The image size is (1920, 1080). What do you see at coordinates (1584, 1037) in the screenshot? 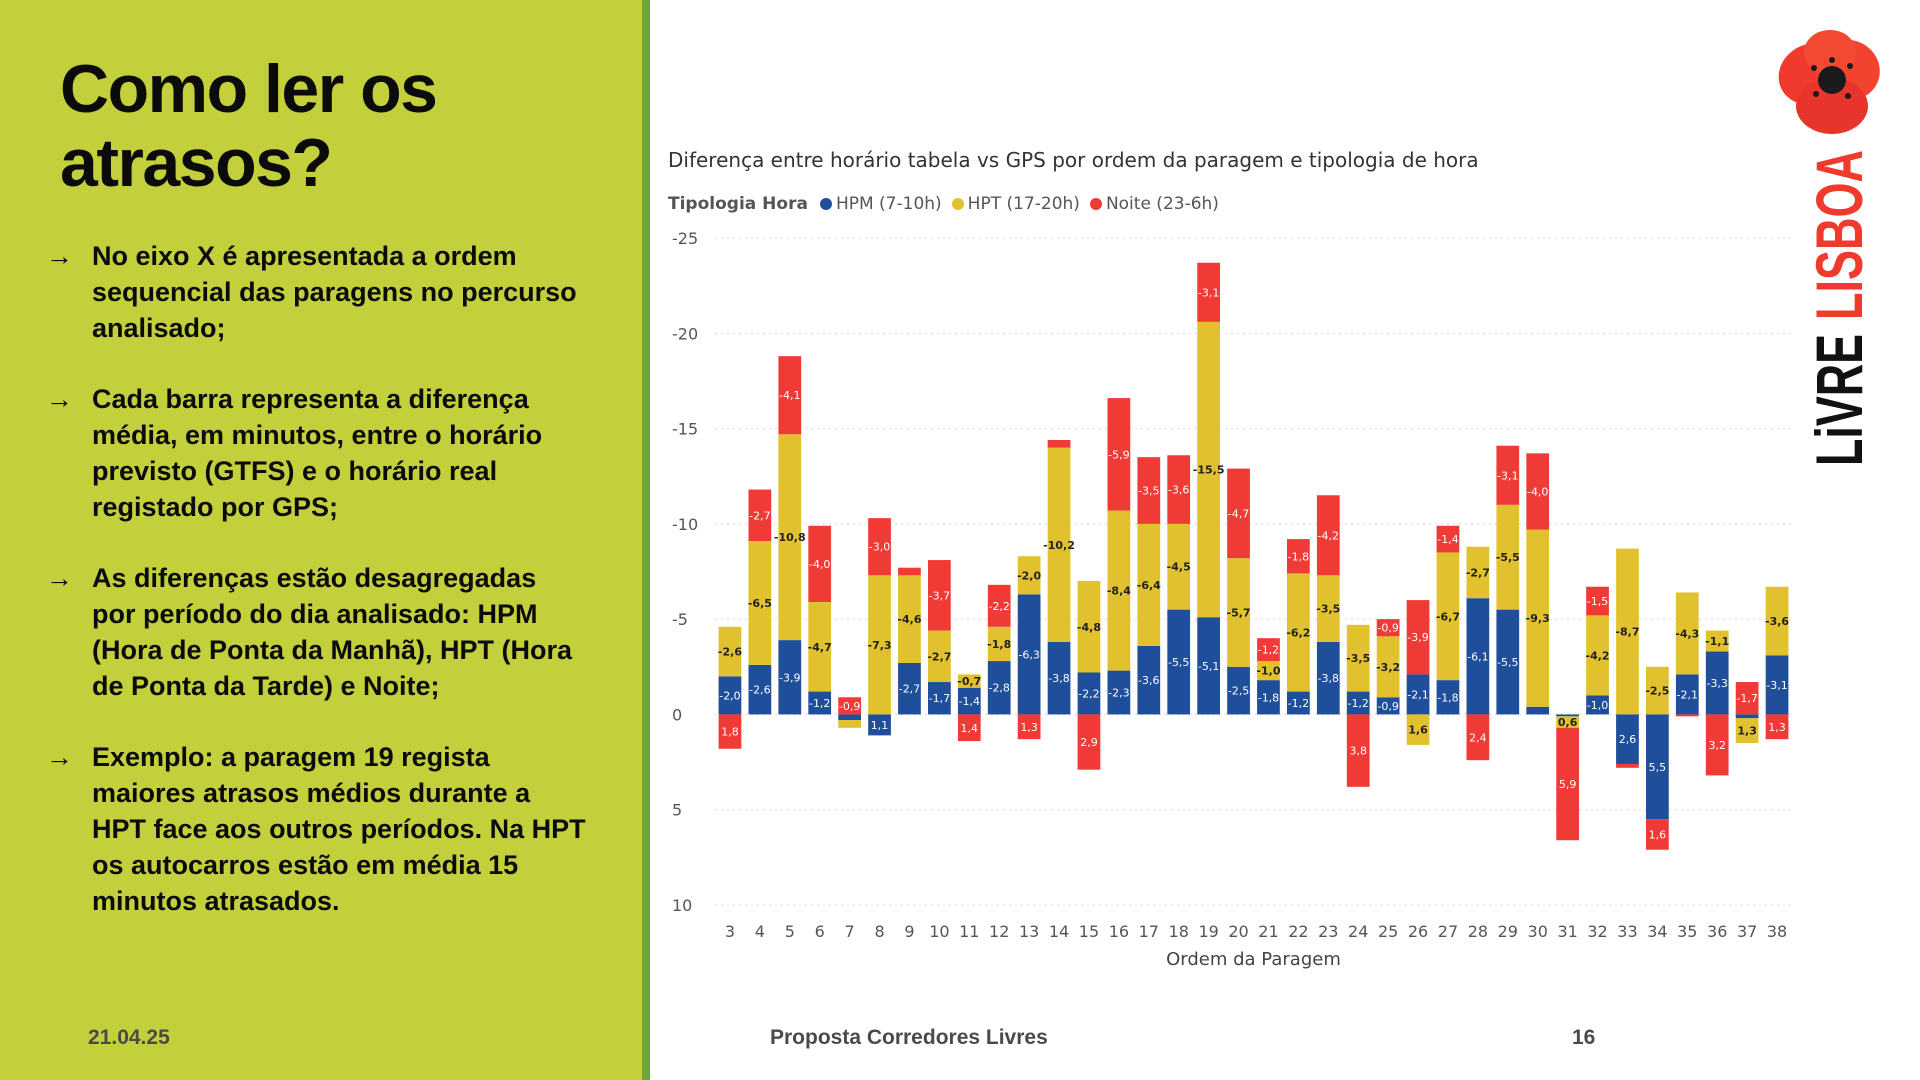
I see `page-number: 16` at bounding box center [1584, 1037].